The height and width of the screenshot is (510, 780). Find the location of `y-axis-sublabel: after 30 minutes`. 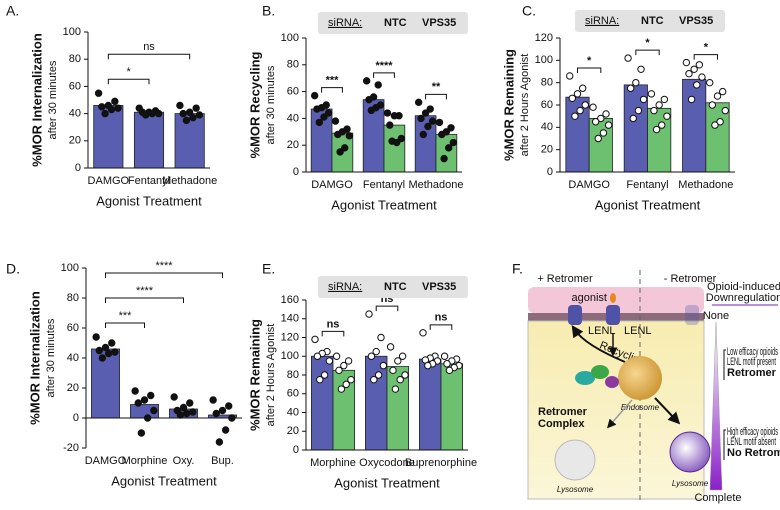

y-axis-sublabel: after 30 minutes is located at coordinates (53, 99).